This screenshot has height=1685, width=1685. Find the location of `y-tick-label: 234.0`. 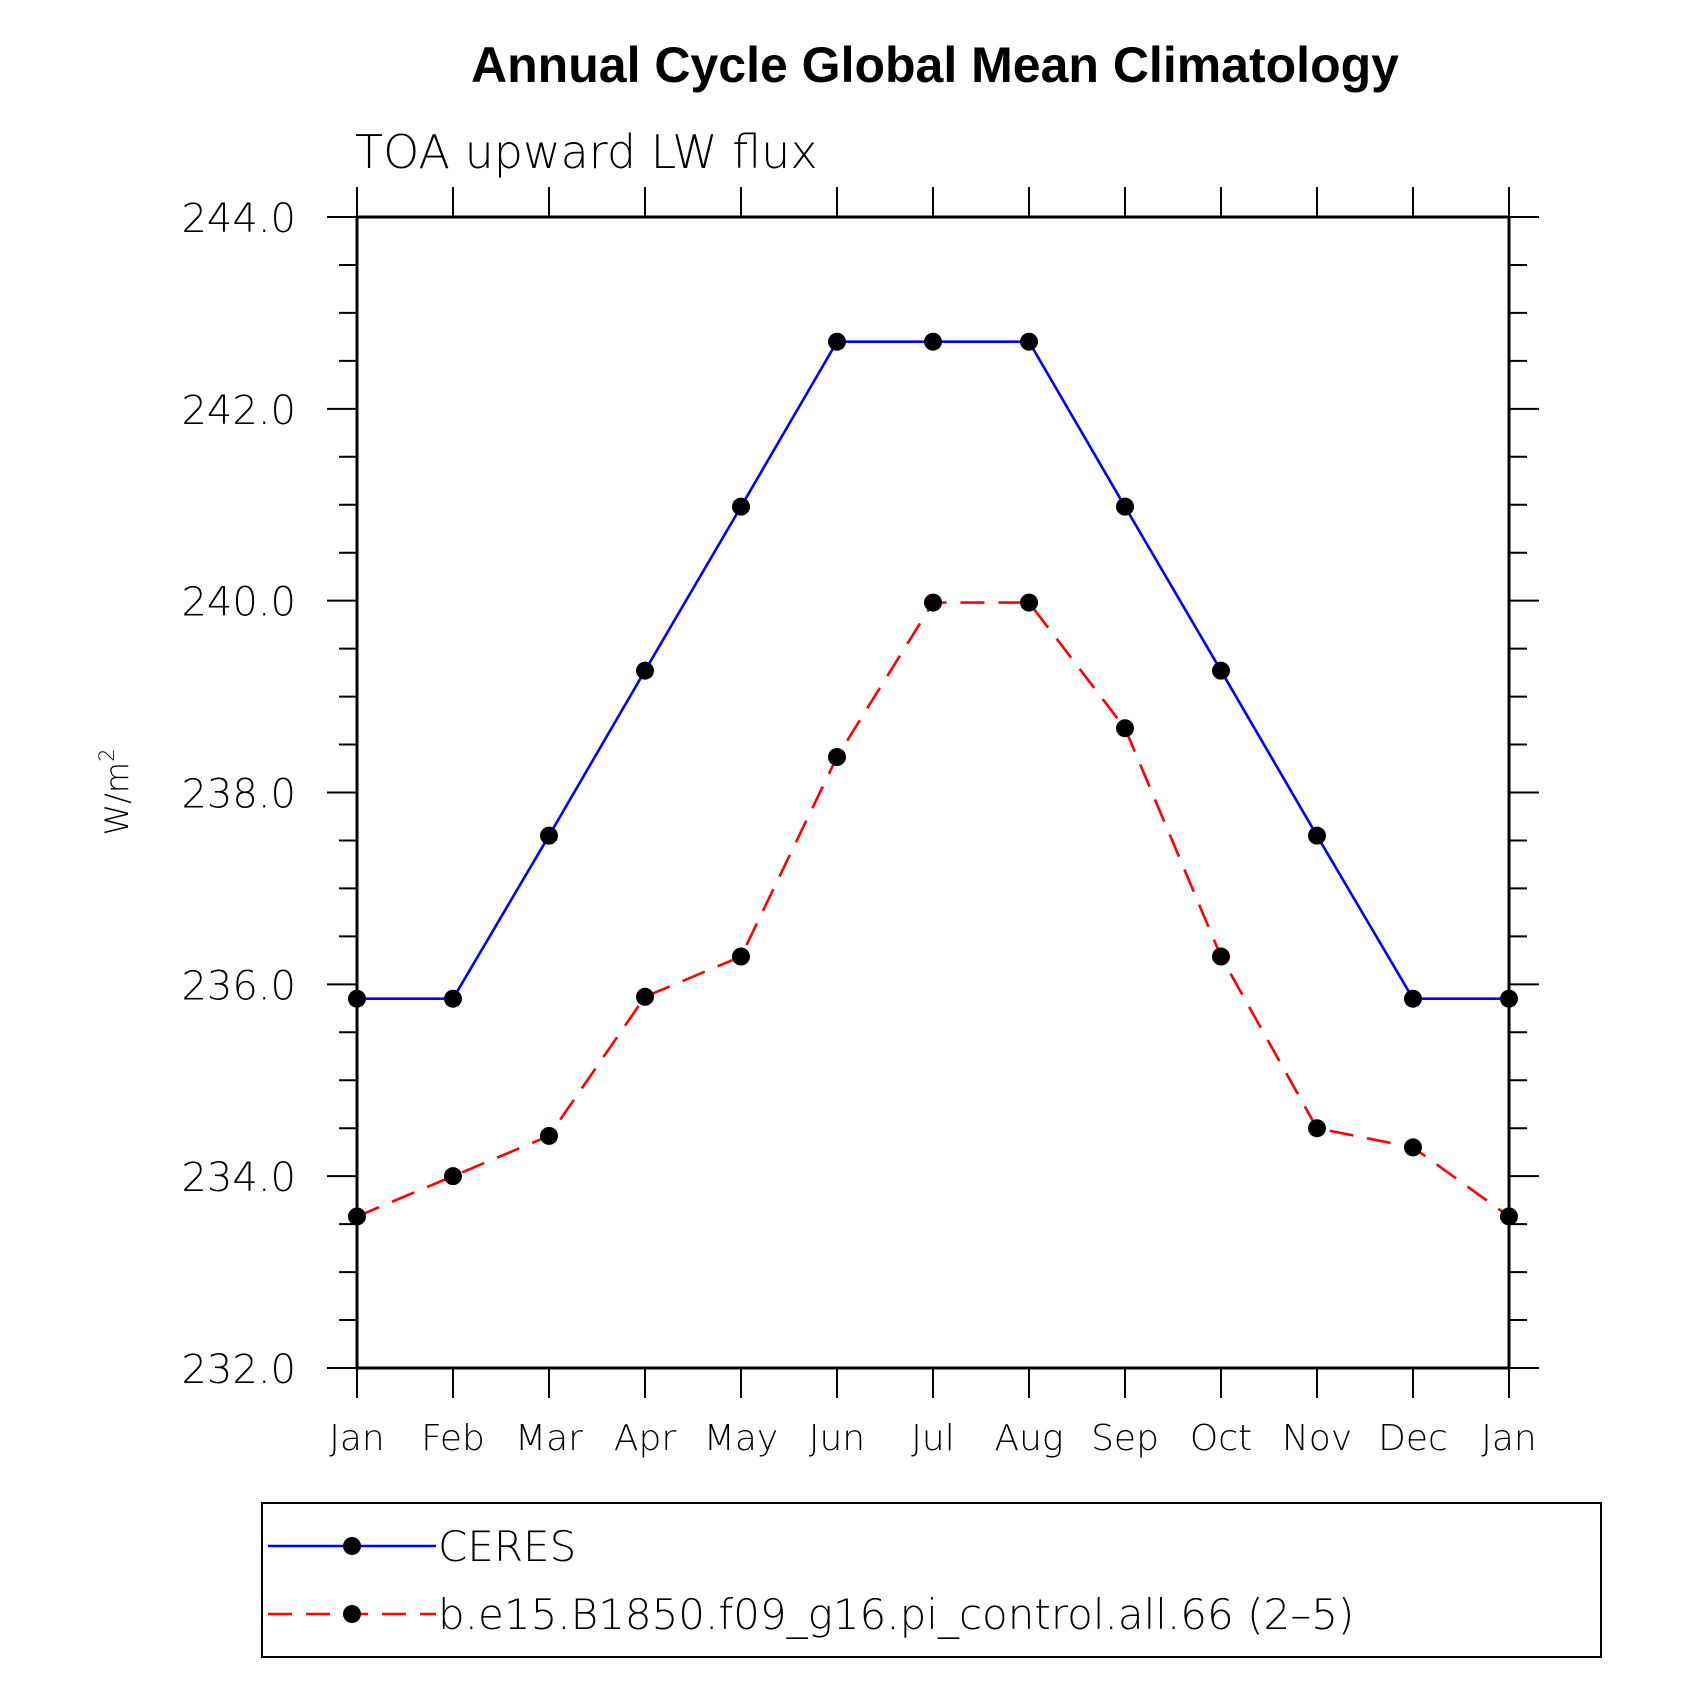

y-tick-label: 234.0 is located at coordinates (238, 1178).